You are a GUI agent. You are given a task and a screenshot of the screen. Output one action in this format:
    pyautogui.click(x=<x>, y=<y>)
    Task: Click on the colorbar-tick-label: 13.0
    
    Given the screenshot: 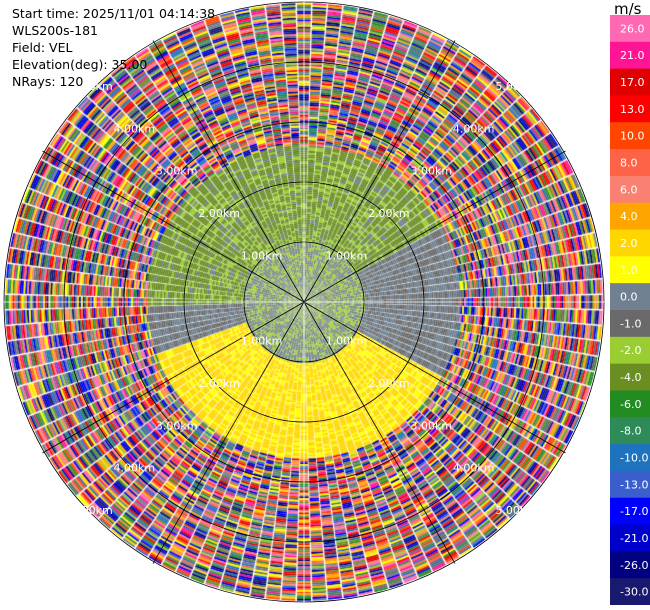 What is the action you would take?
    pyautogui.click(x=632, y=109)
    